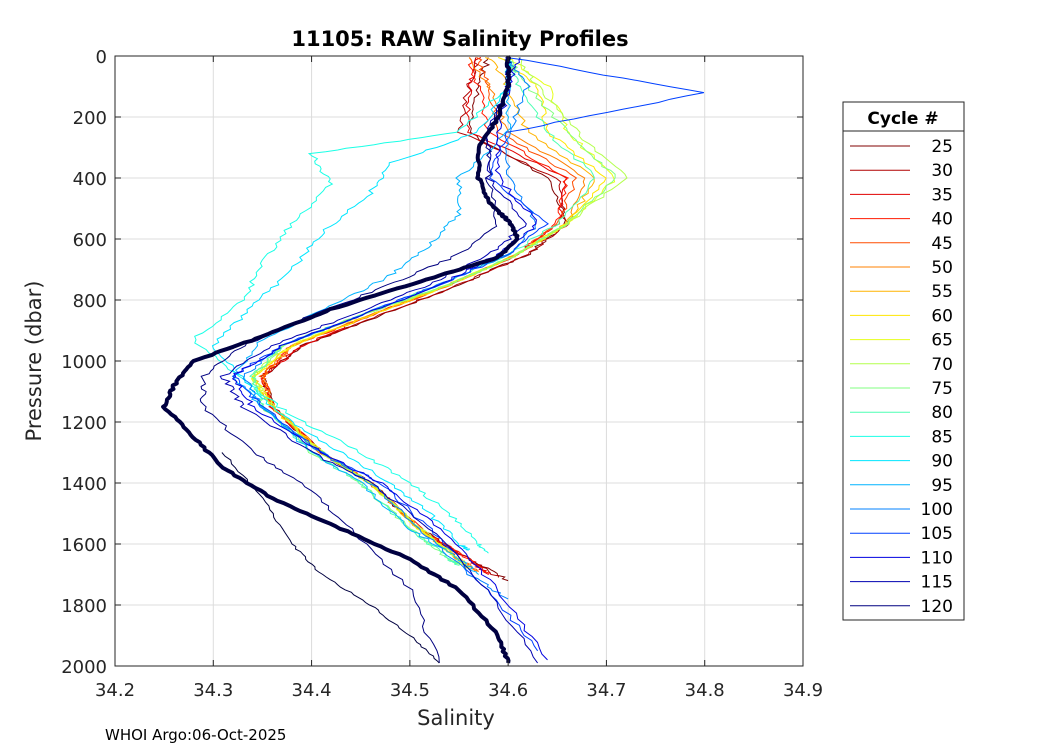 Image resolution: width=1050 pixels, height=750 pixels. I want to click on legend-label-cycle-65: 65, so click(942, 341).